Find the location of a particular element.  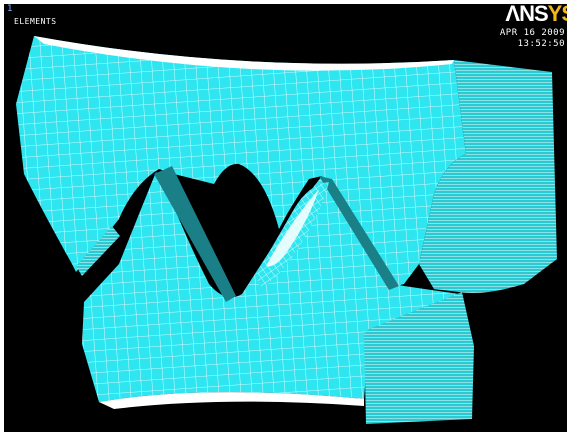

window-number: 1 is located at coordinates (10, 9).